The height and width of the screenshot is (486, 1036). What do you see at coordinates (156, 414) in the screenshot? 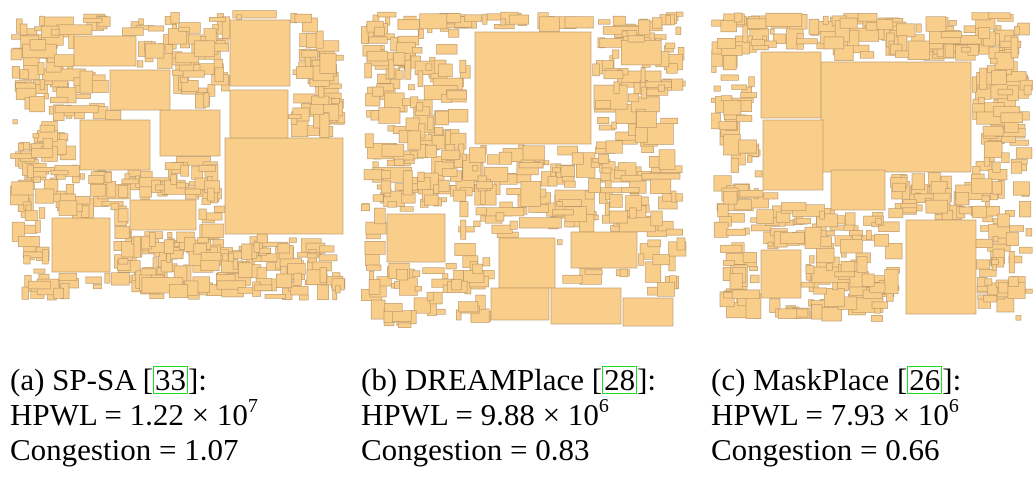
I see `hpwl-mantissa: 1.22` at bounding box center [156, 414].